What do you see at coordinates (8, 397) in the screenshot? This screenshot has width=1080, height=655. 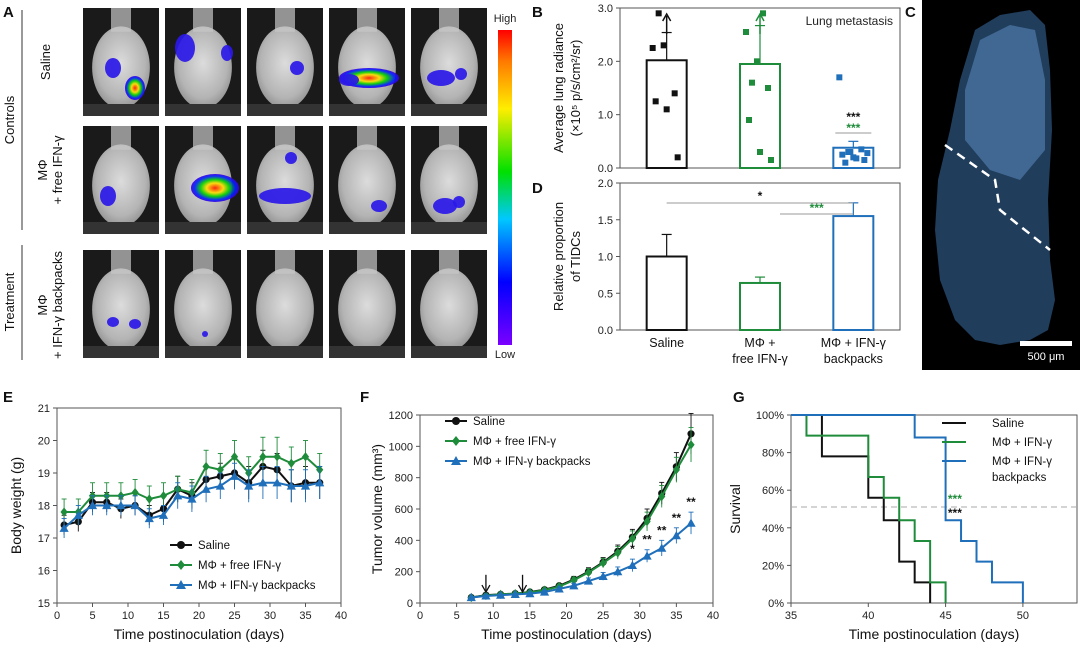 I see `panel-letter-e: E` at bounding box center [8, 397].